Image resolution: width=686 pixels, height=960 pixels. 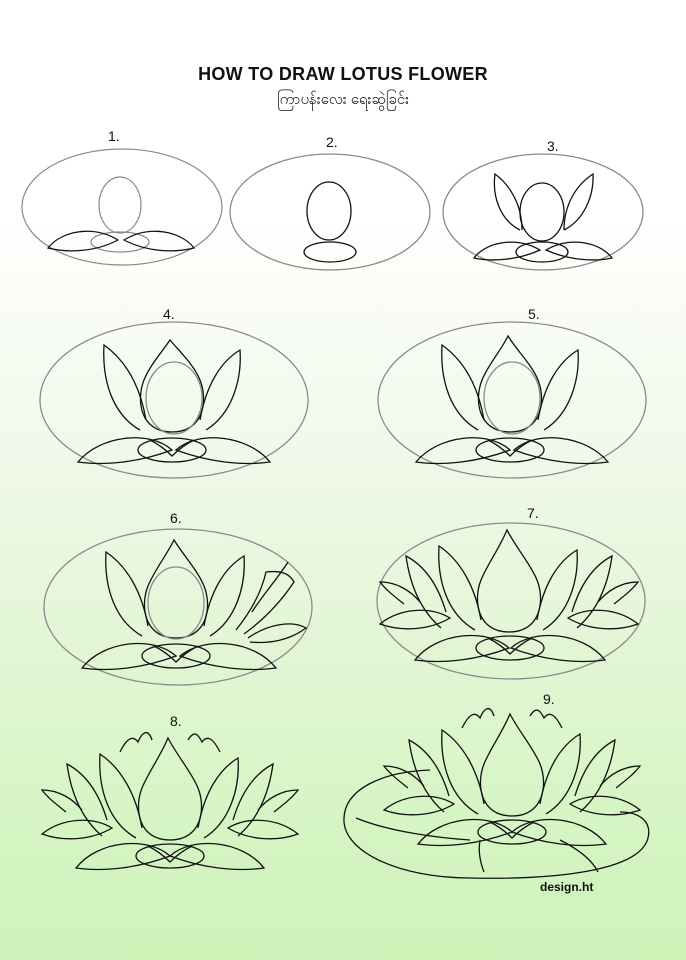 I want to click on step-6-number: 6., so click(x=176, y=518).